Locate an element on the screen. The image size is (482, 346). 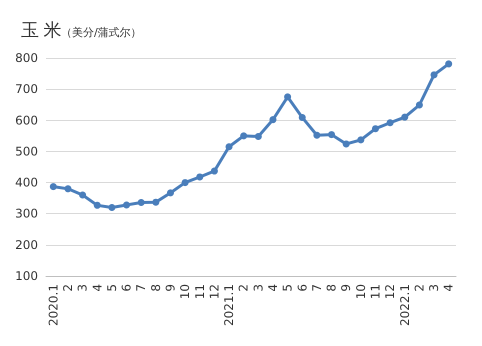
x-tick-label: 2020.1 is located at coordinates (53, 305).